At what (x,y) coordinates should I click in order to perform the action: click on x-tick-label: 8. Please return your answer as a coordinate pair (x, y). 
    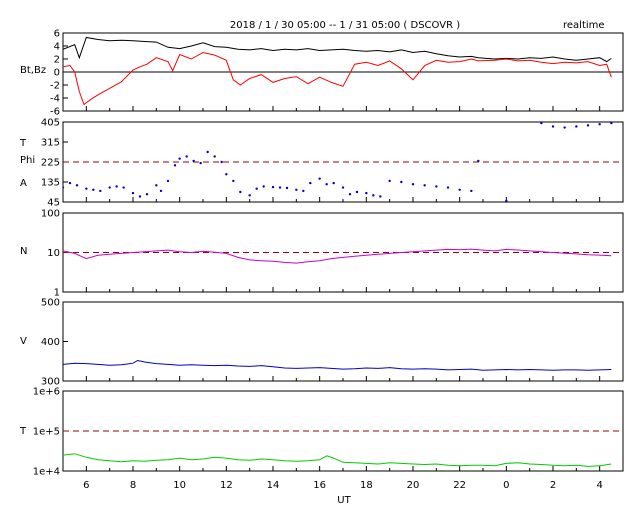
    Looking at the image, I should click on (133, 485).